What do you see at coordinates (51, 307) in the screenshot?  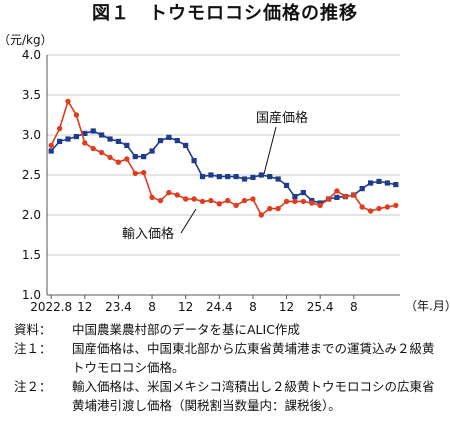 I see `x-tick-label: 2022.8` at bounding box center [51, 307].